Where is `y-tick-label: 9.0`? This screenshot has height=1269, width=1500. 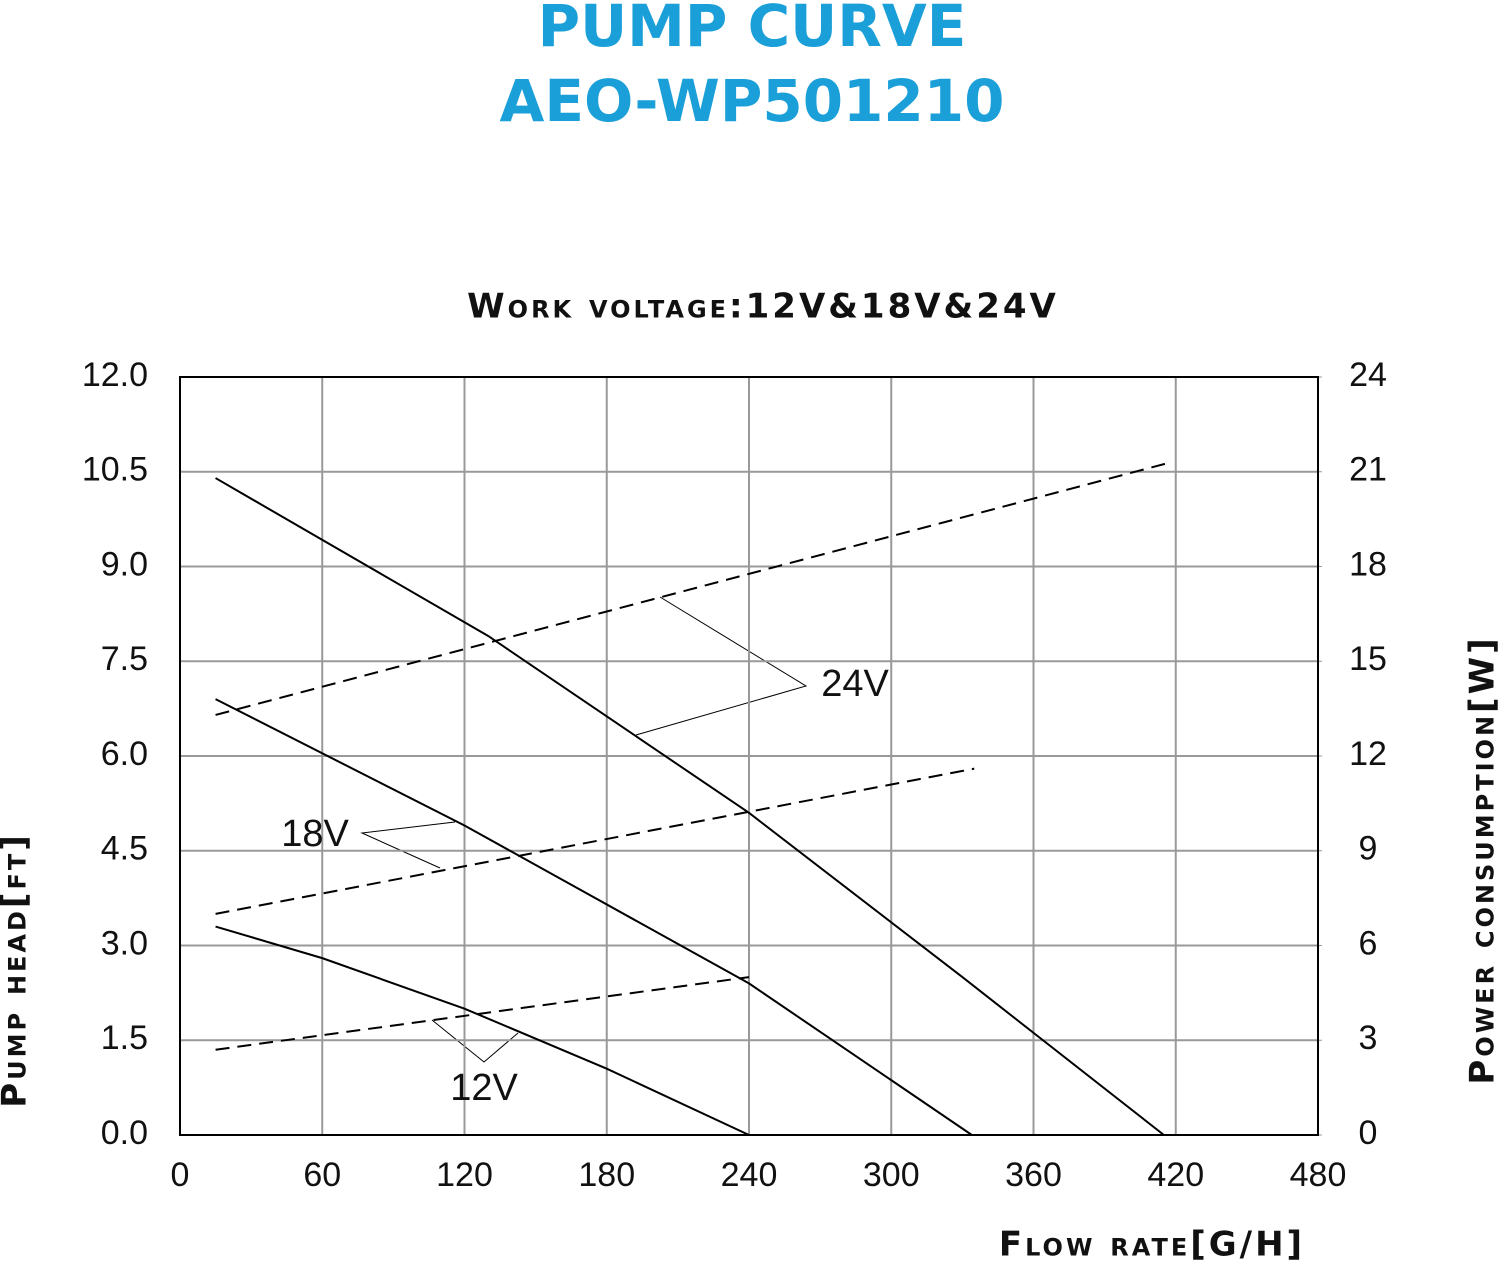 y-tick-label: 9.0 is located at coordinates (124, 564).